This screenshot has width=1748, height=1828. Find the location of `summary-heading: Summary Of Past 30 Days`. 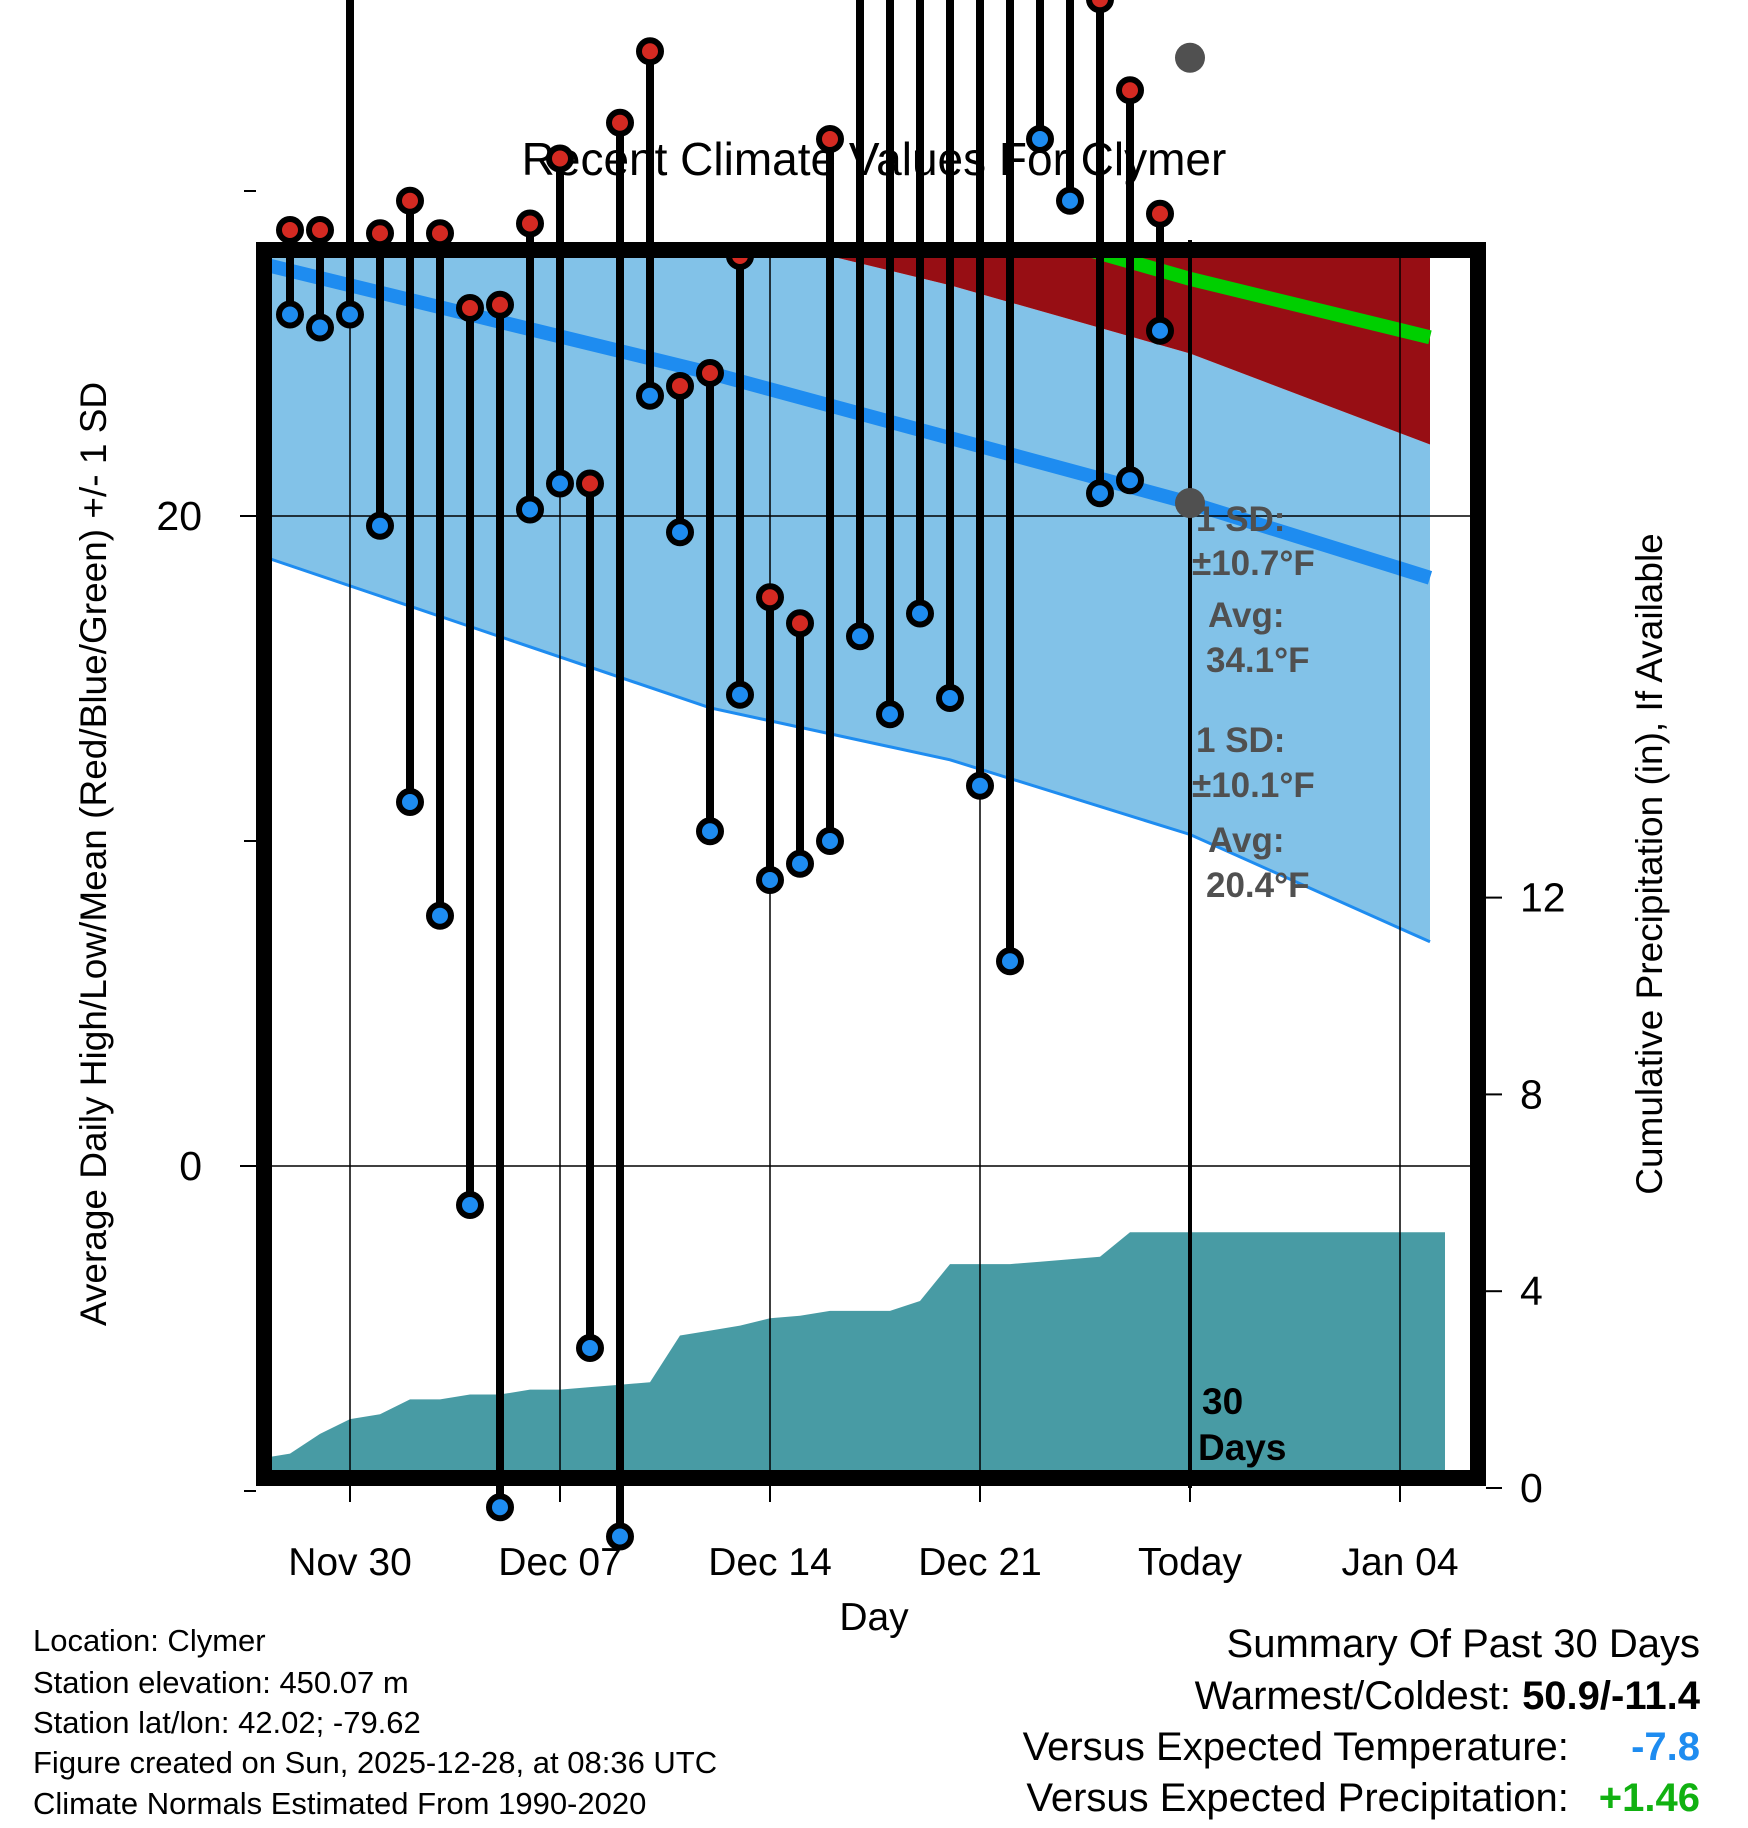

summary-heading: Summary Of Past 30 Days is located at coordinates (1463, 1644).